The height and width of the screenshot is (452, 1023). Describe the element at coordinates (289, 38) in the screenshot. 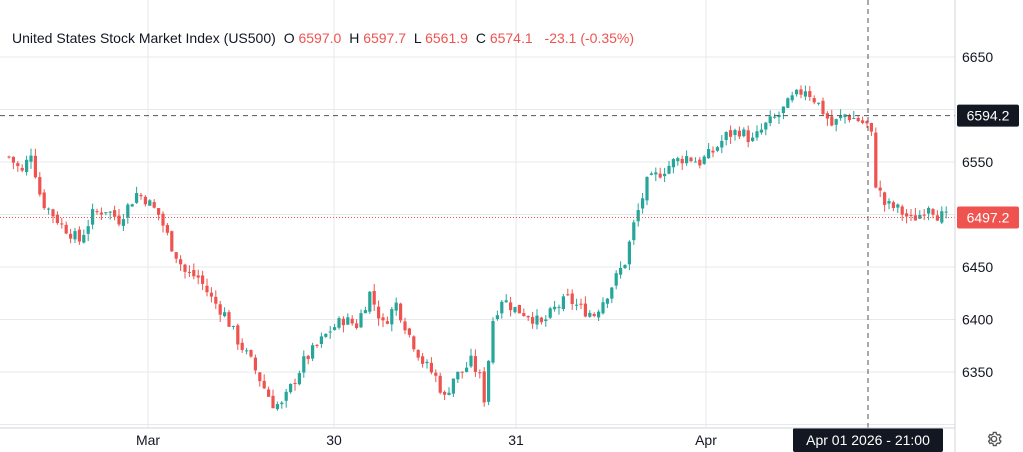

I see `legend-open-label: O` at that location.